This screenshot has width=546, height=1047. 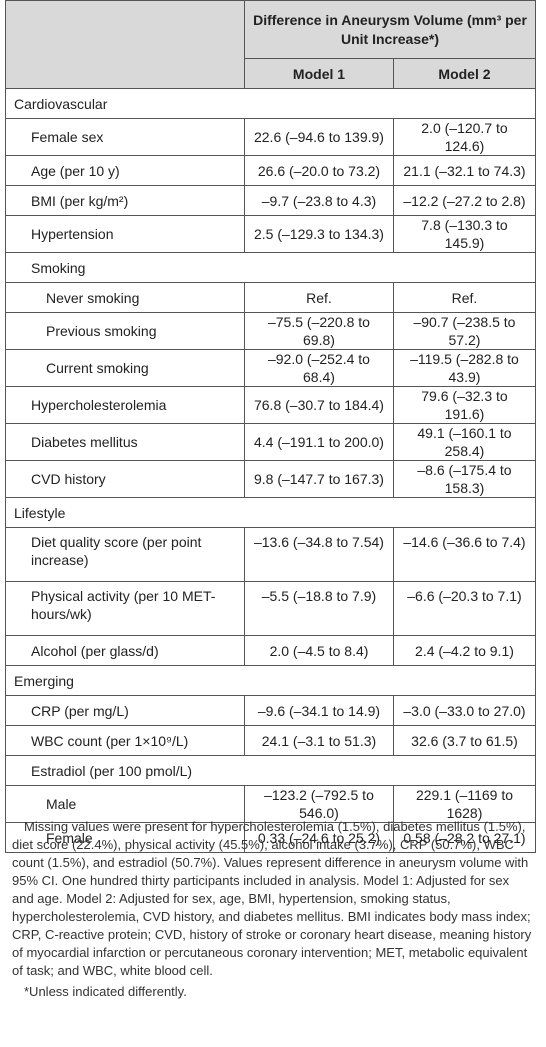 I want to click on cell-value: 0.33 (–24.6 to 25.2), so click(x=319, y=837).